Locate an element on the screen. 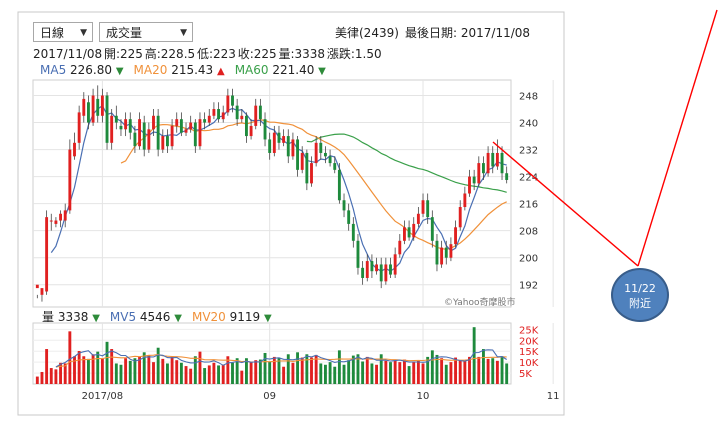  annotation-bubble: 11/22 附近 is located at coordinates (640, 295).